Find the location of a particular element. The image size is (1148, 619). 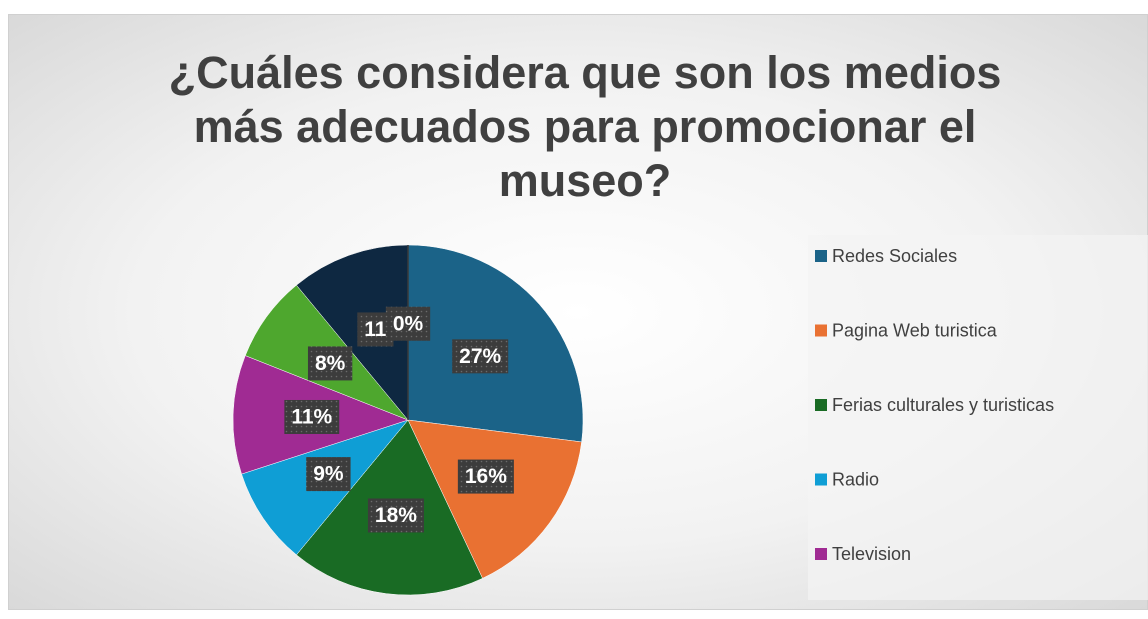

data-label: 8% is located at coordinates (330, 363).